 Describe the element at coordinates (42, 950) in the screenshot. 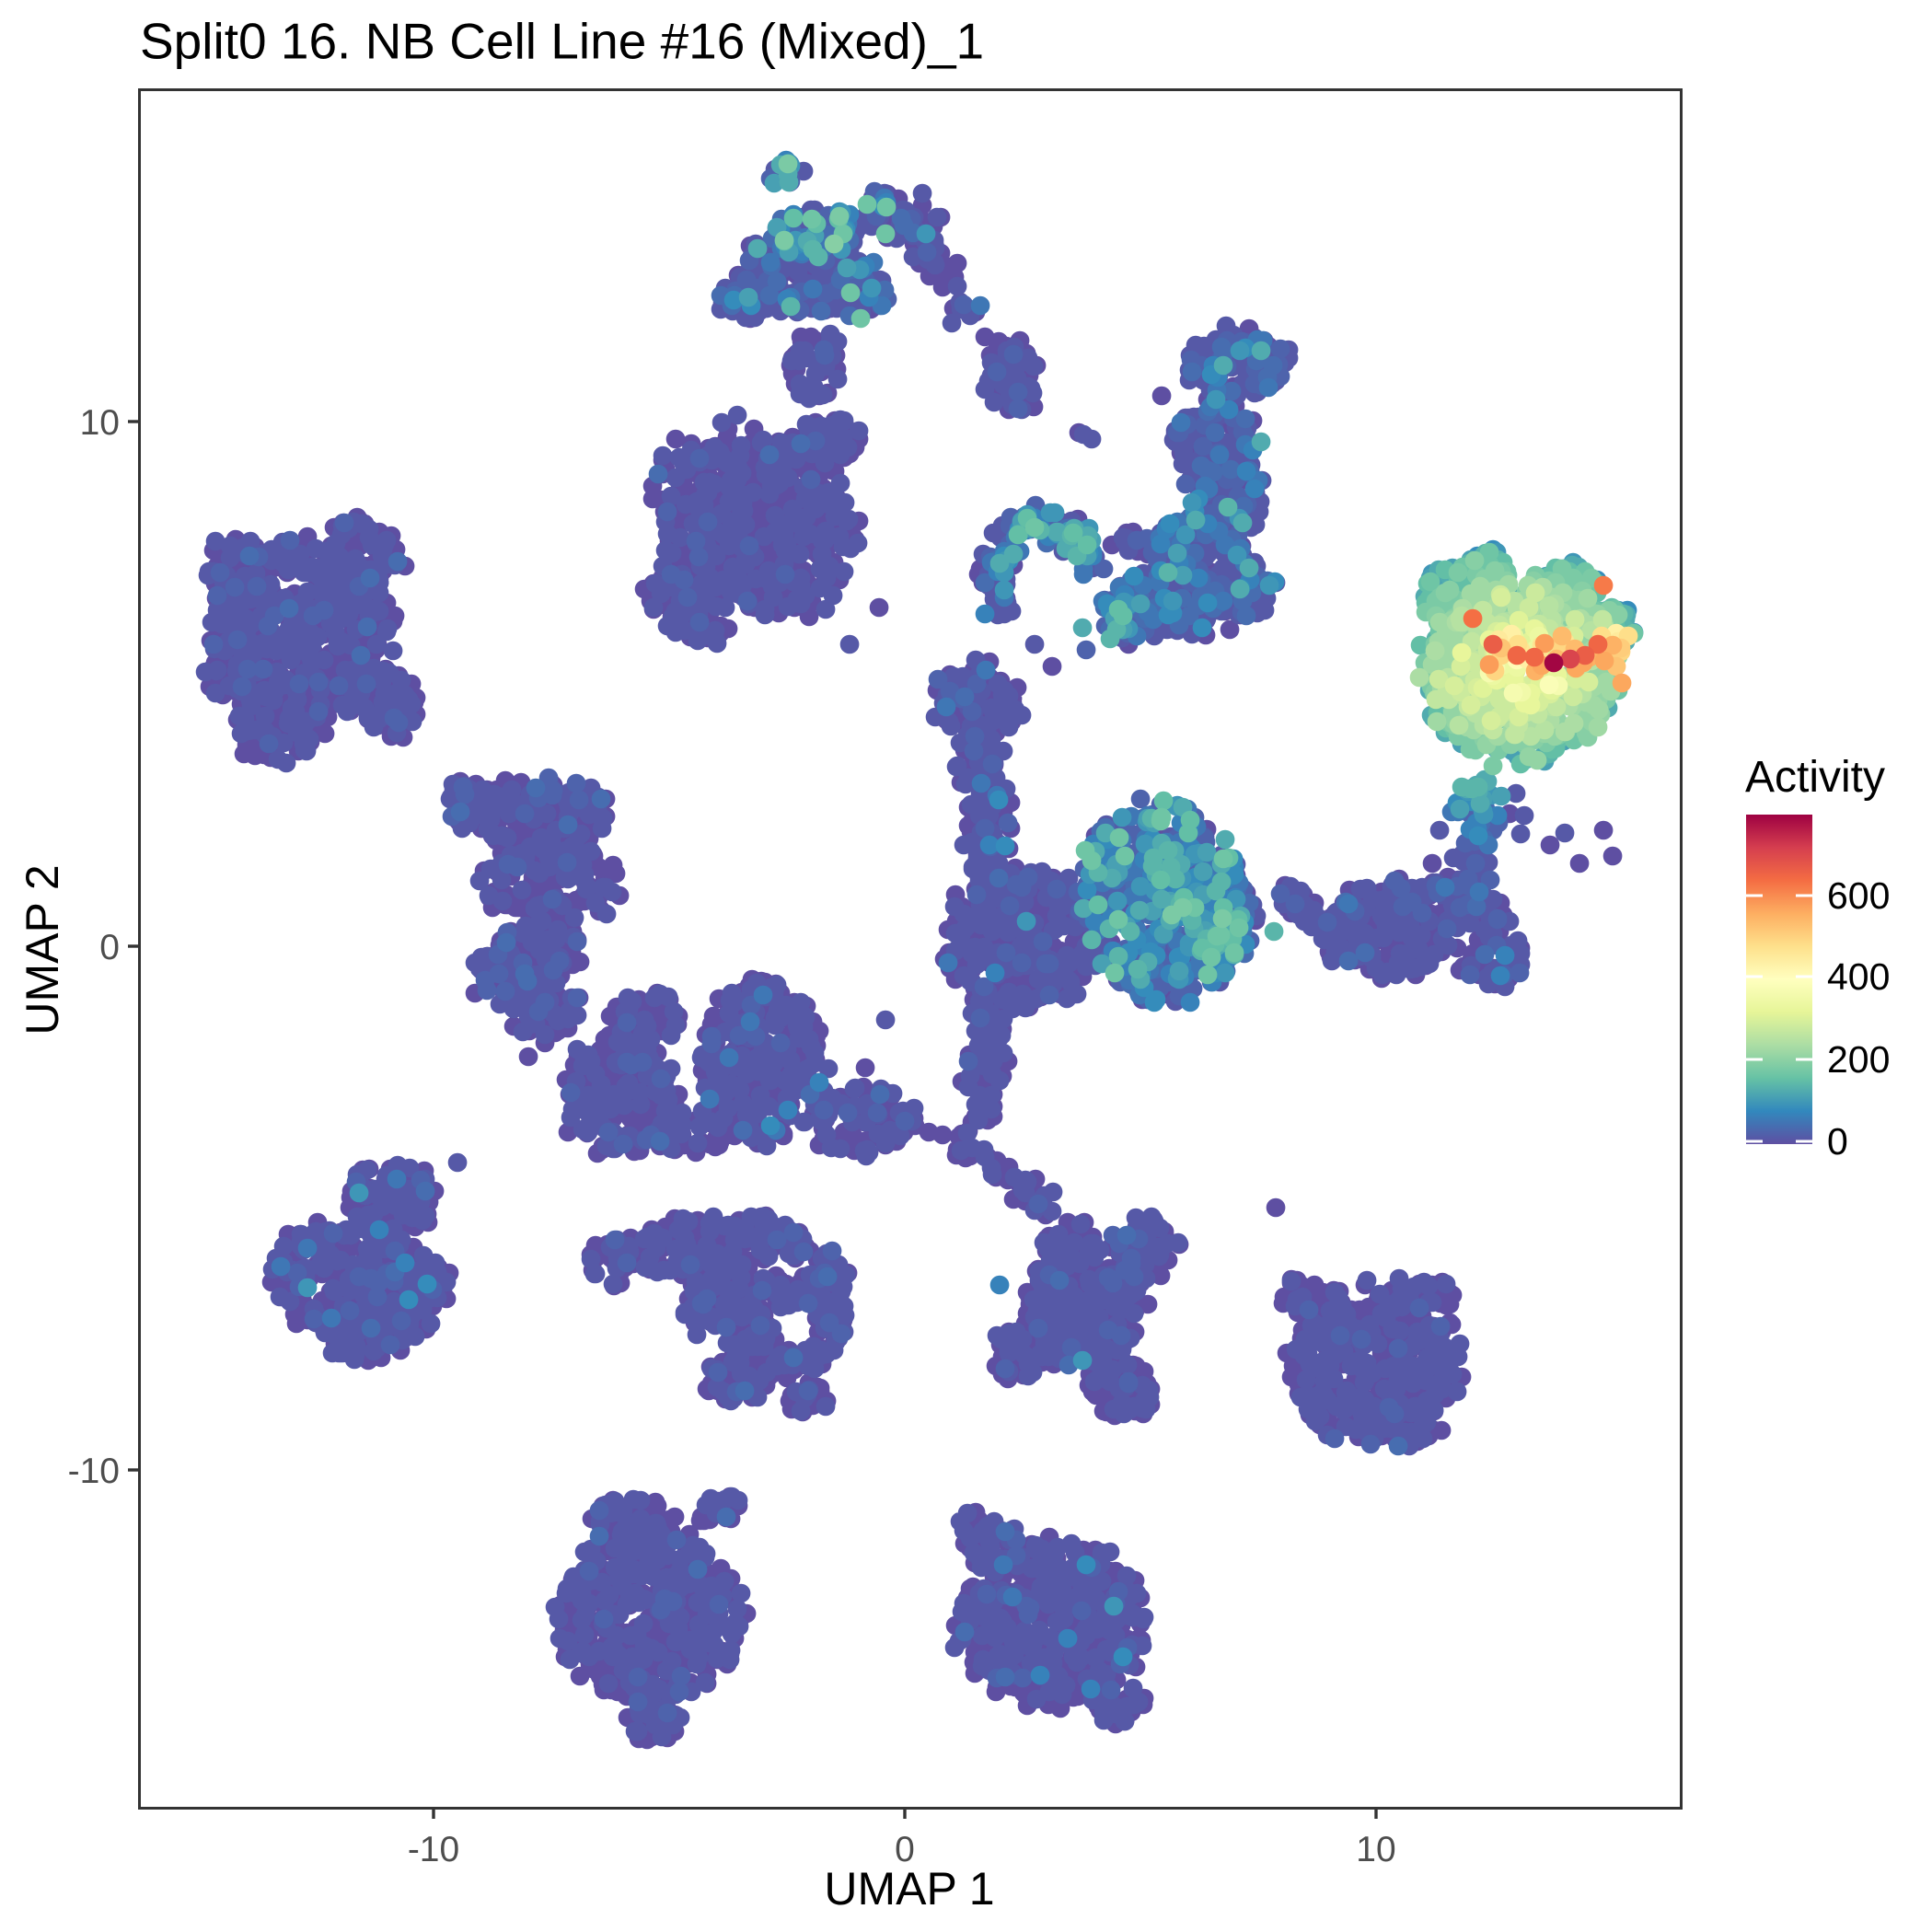

I see `svg-text: UMAP 2` at that location.